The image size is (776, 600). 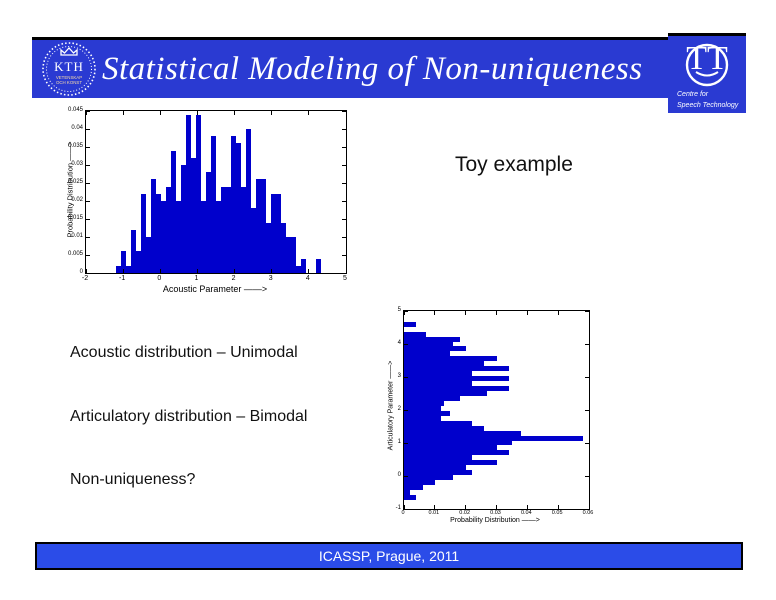 I want to click on y-tick-label: 0.035, so click(x=75, y=146).